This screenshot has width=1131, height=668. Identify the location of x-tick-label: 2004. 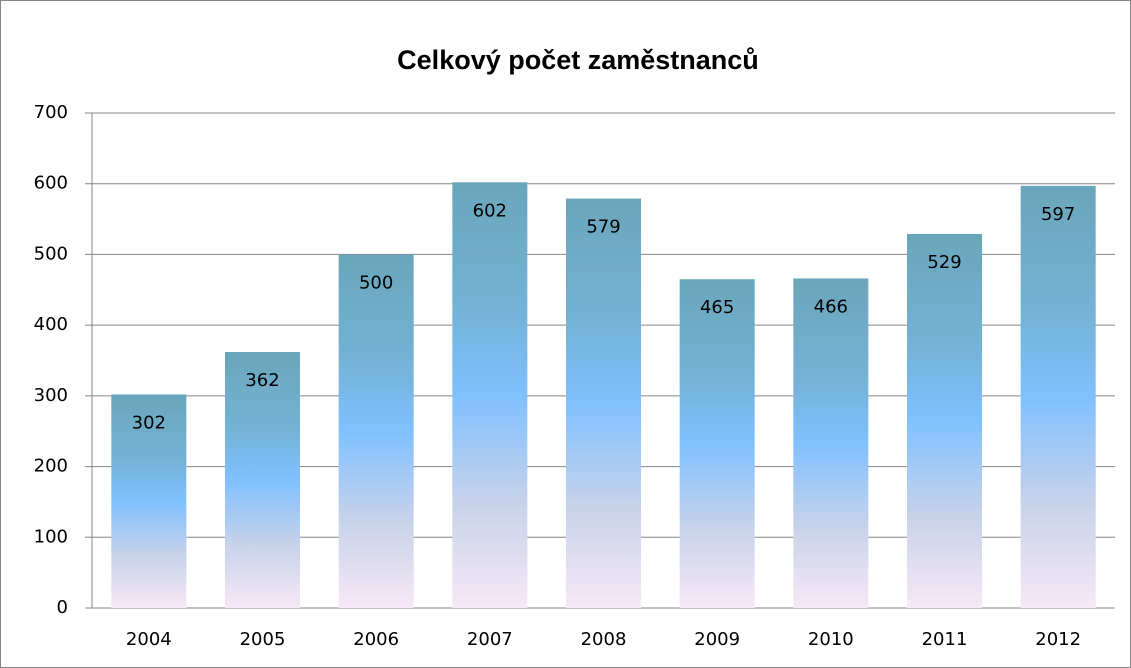
(149, 639).